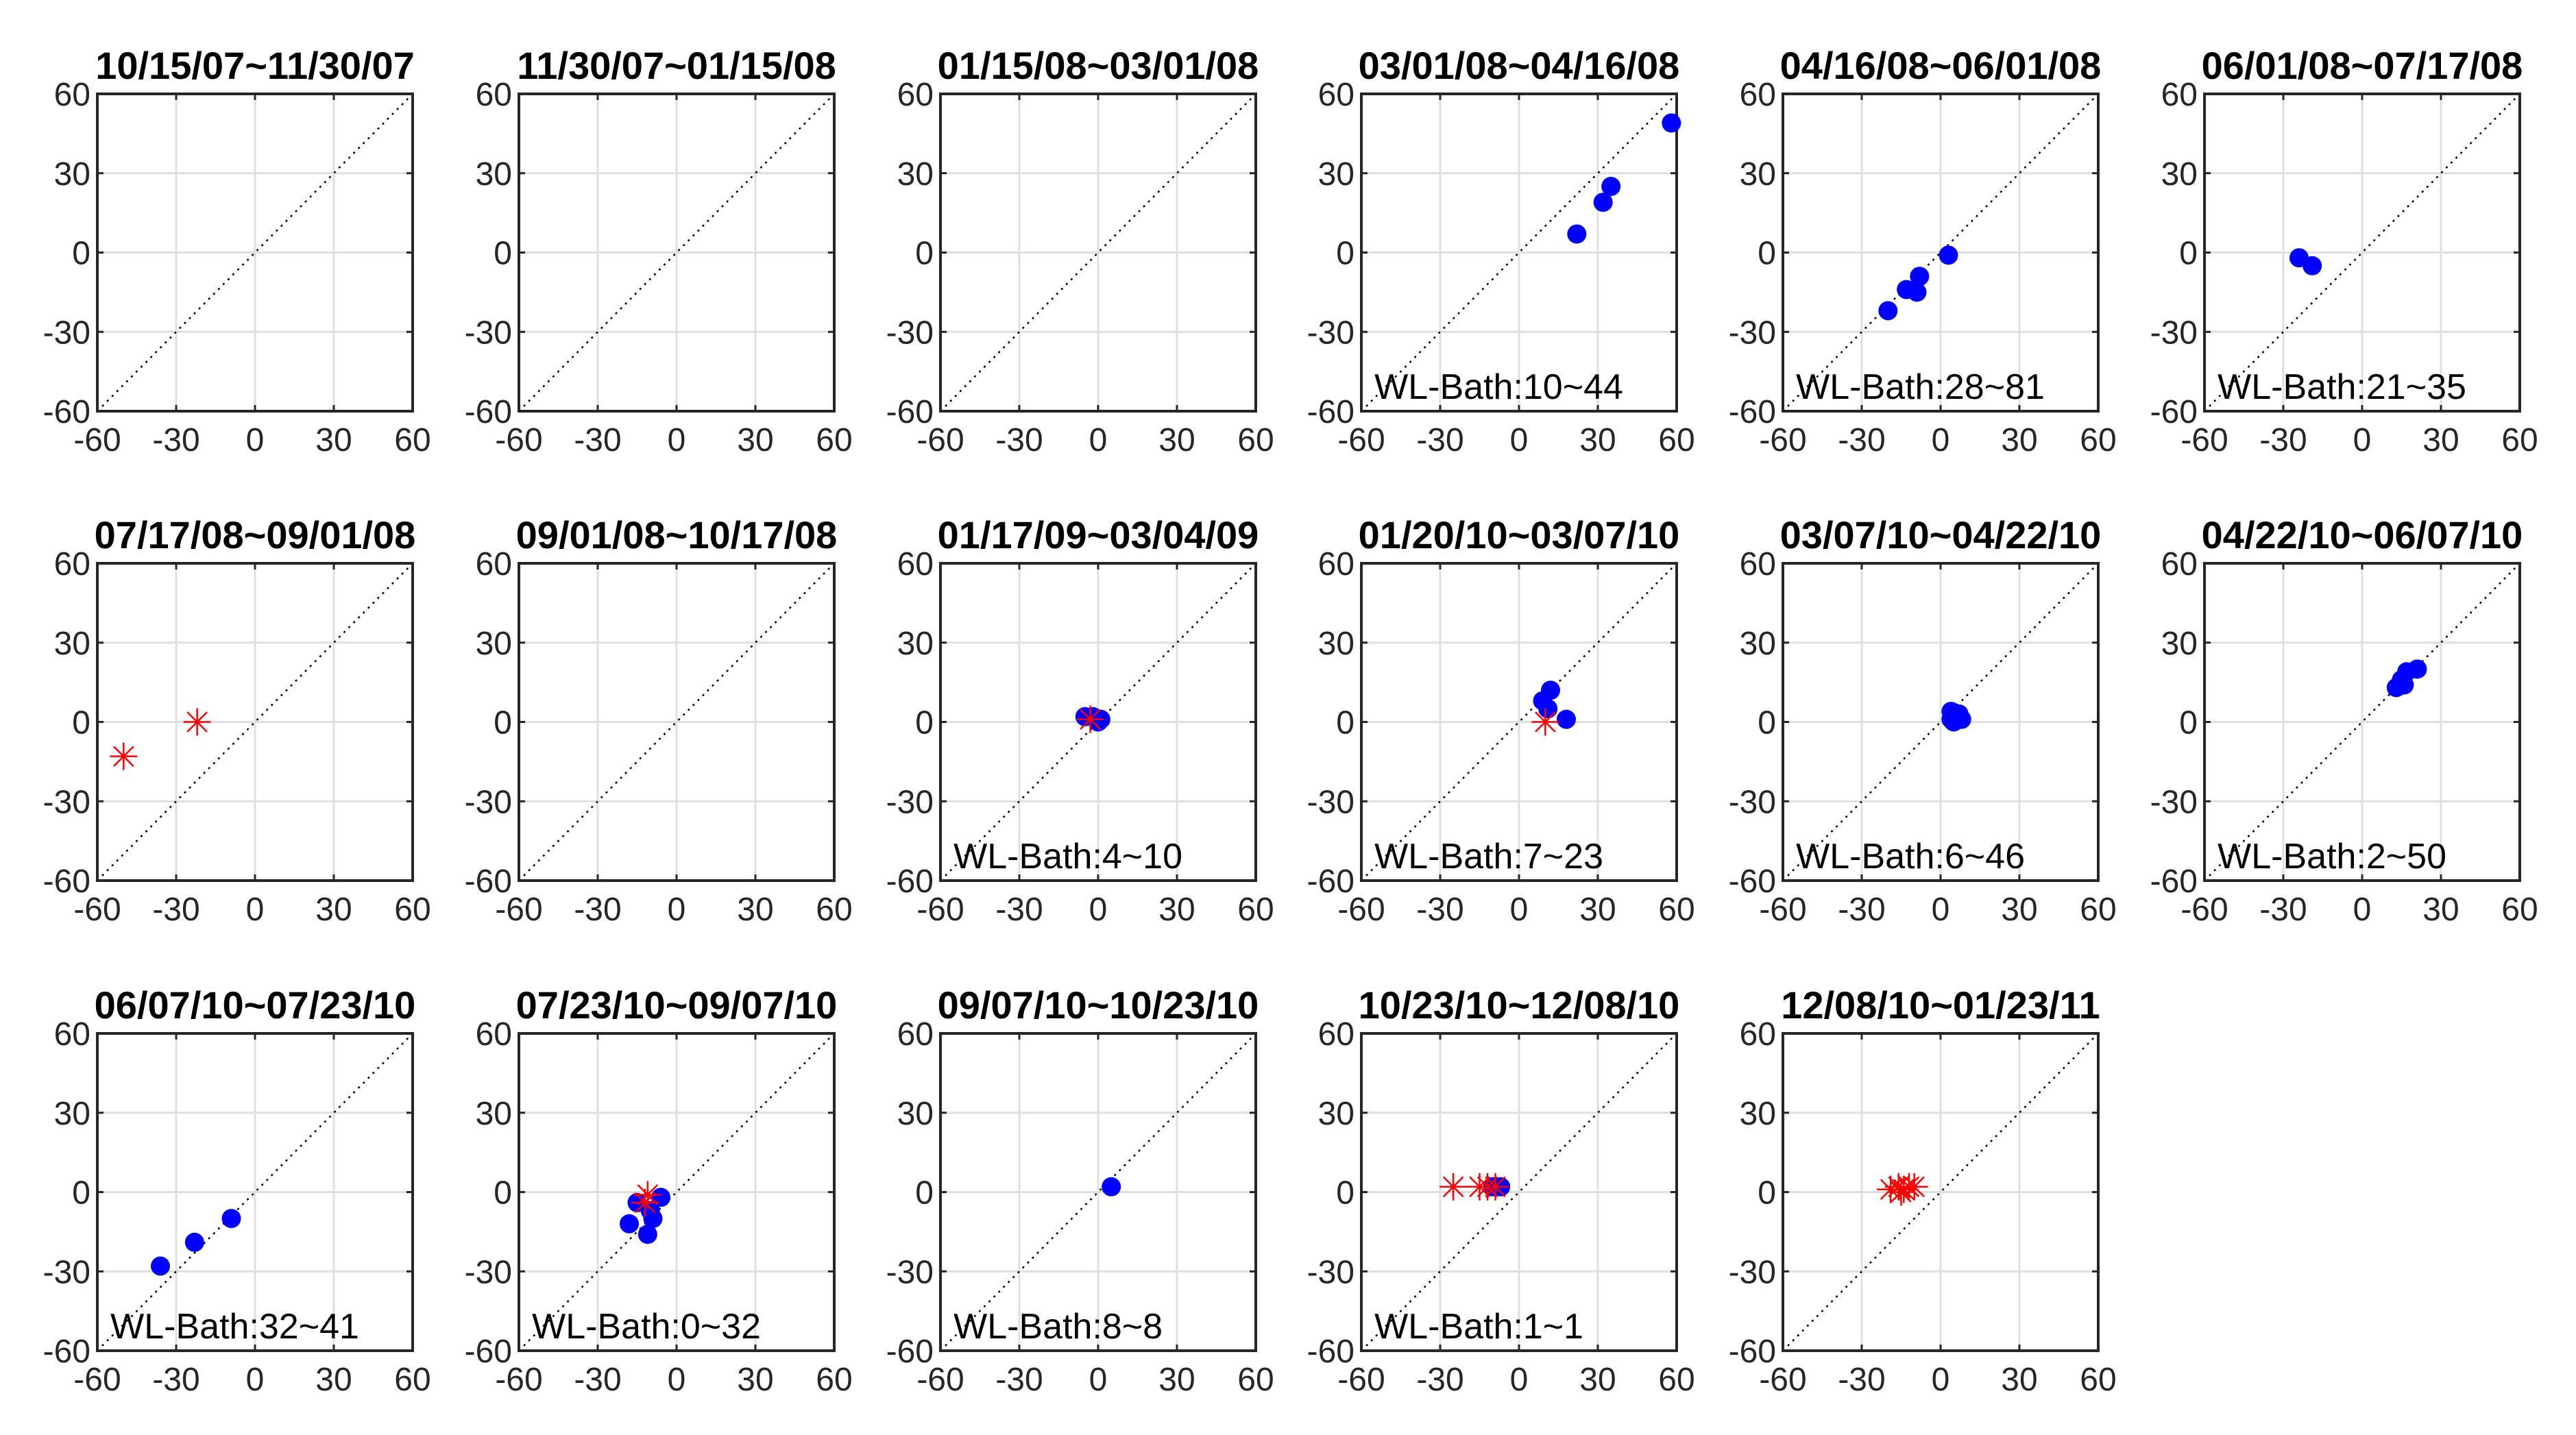 The image size is (2576, 1435). What do you see at coordinates (2362, 535) in the screenshot?
I see `panel-title: 04/22/10~06/07/10` at bounding box center [2362, 535].